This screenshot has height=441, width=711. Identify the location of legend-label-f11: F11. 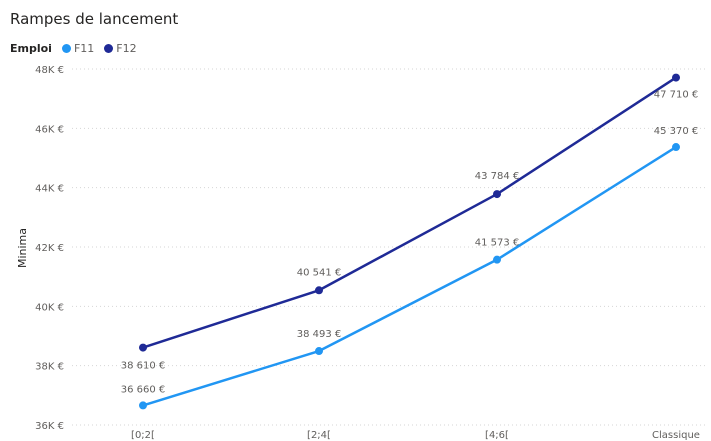
(84, 48).